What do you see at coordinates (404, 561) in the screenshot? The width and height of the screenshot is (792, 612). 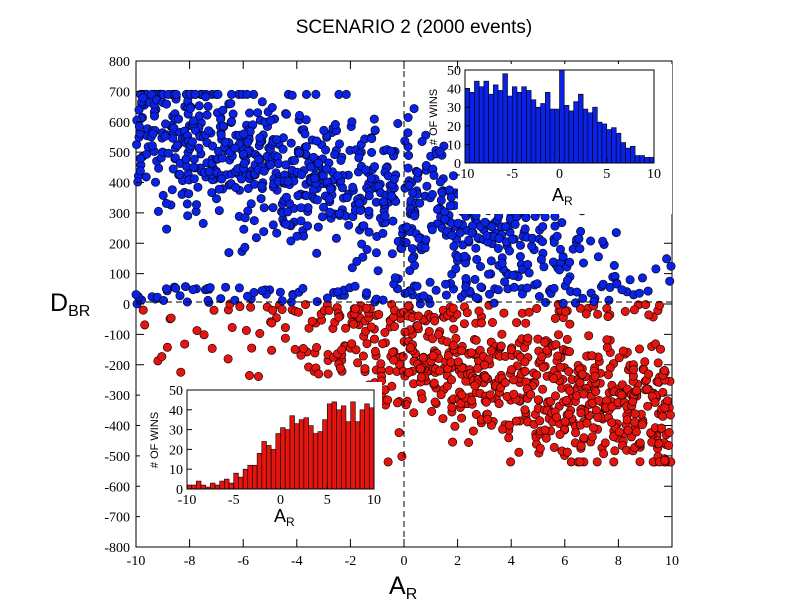 I see `x-tick-label: 0` at bounding box center [404, 561].